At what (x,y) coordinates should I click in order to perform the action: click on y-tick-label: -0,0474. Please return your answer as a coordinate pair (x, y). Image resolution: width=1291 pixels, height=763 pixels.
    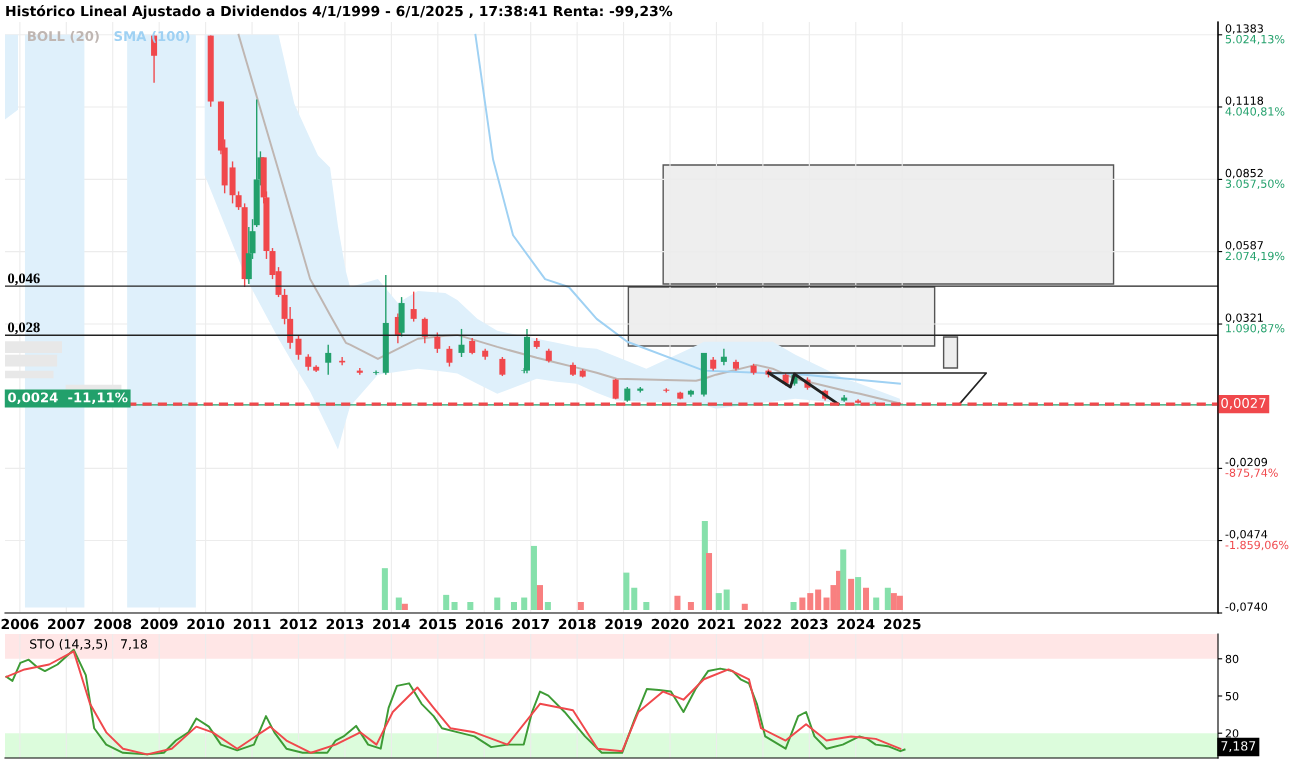
    Looking at the image, I should click on (1246, 535).